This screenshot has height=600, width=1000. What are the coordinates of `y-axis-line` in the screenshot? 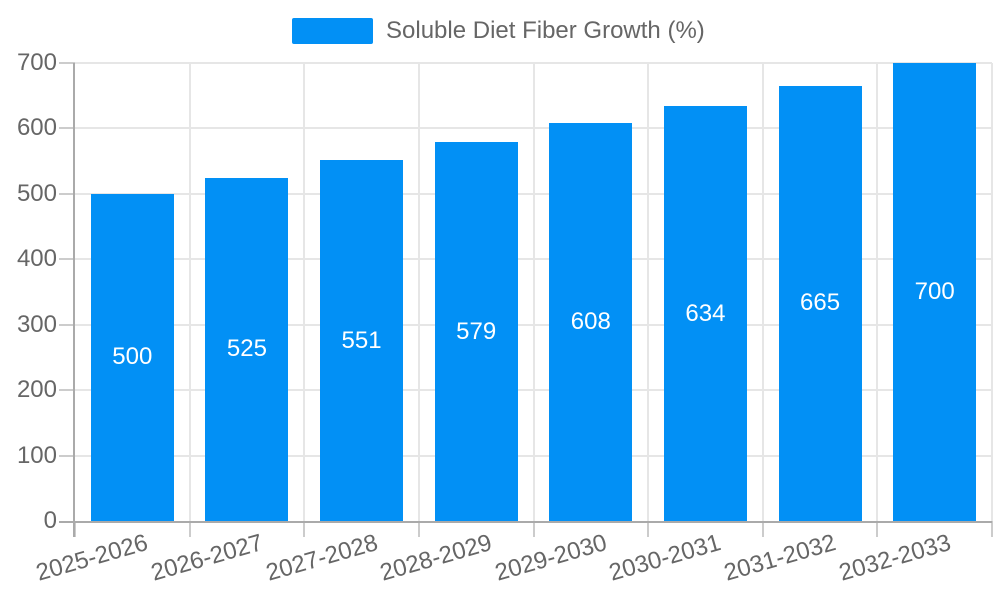 It's located at (74, 300).